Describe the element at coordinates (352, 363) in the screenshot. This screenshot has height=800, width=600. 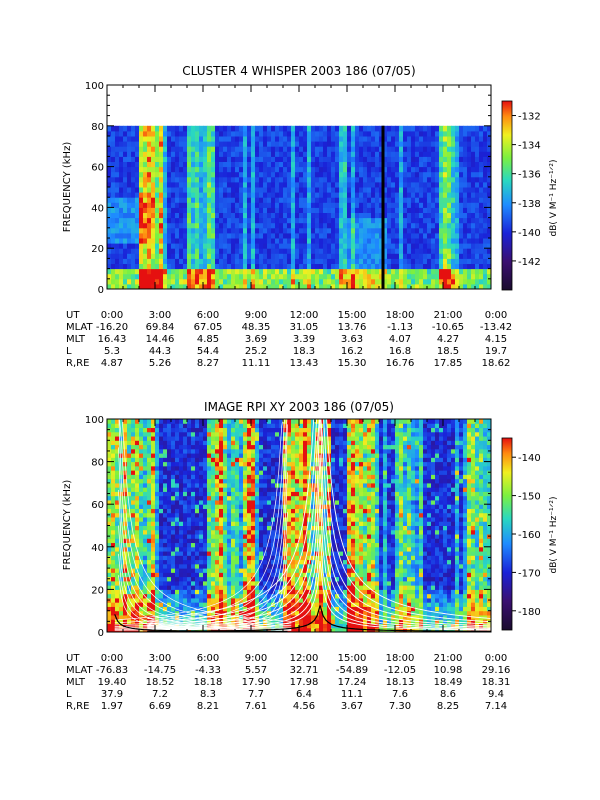
I see `ephemeris-value: 15.30` at that location.